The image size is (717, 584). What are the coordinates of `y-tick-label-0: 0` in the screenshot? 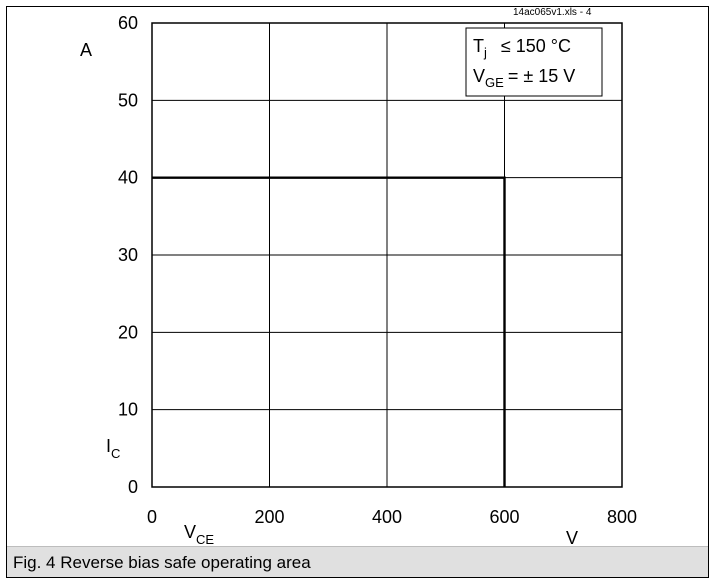 It's located at (133, 487).